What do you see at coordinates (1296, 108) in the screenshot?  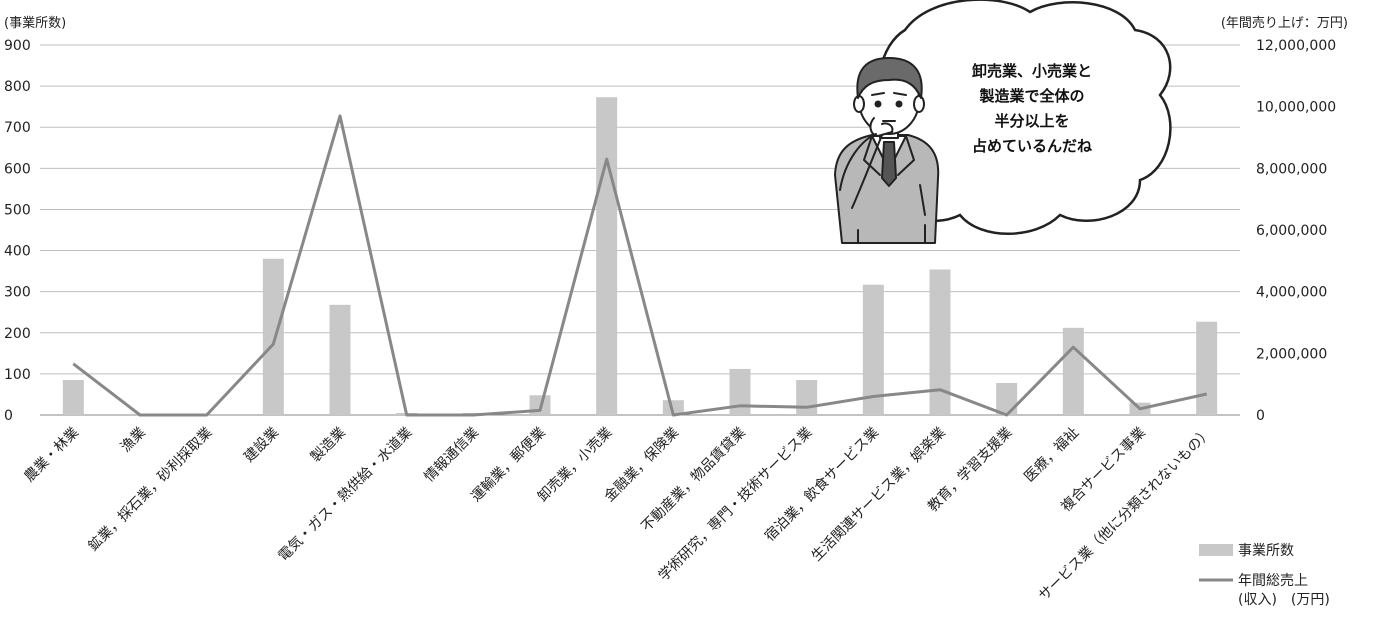 I see `right-tick-label: 10,000,000` at bounding box center [1296, 108].